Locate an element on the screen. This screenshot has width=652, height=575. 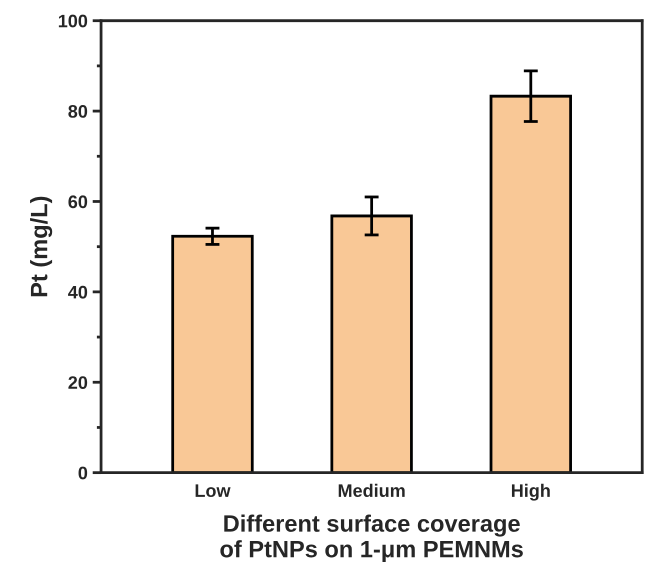
y-tick-label: 60 is located at coordinates (78, 201).